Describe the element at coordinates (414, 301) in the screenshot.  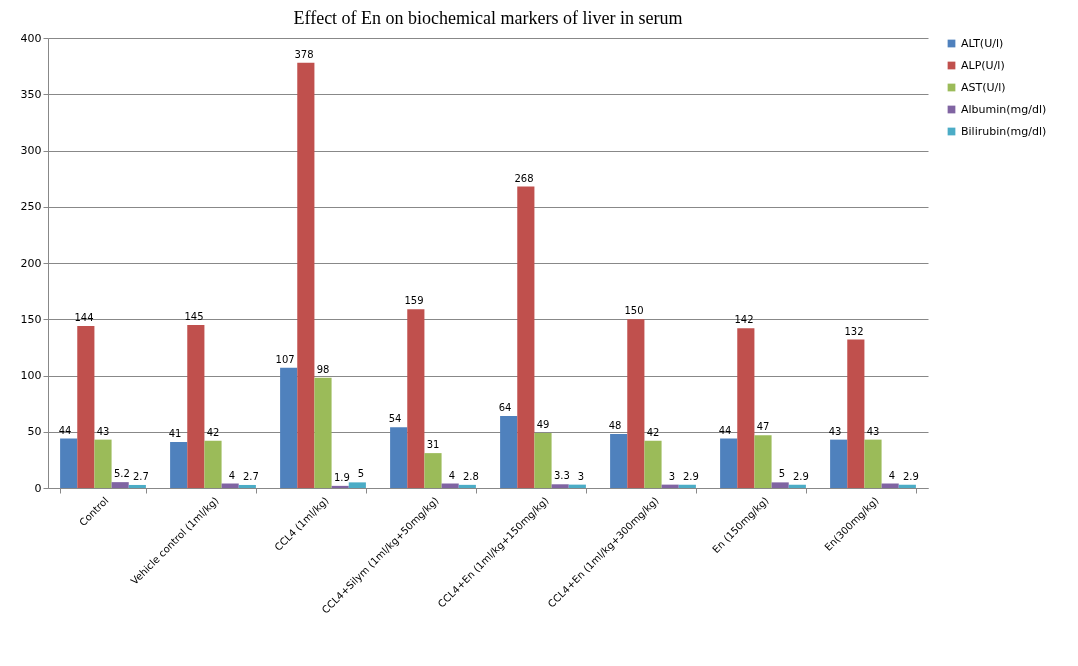
I see `data-label: 159` at that location.